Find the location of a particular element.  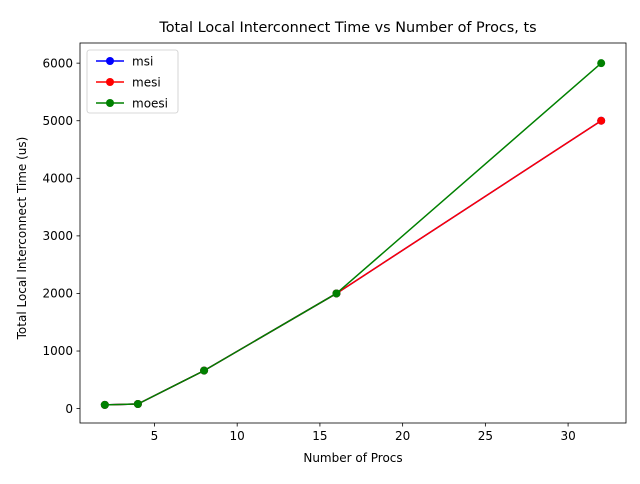

y-tick-label: 2000 is located at coordinates (57, 294).